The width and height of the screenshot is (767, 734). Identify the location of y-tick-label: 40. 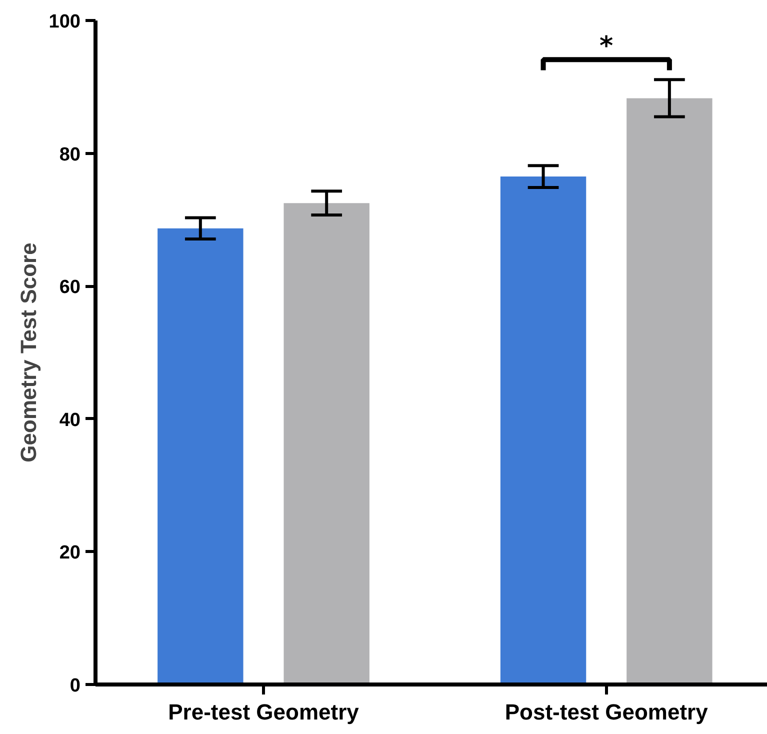
(70, 420).